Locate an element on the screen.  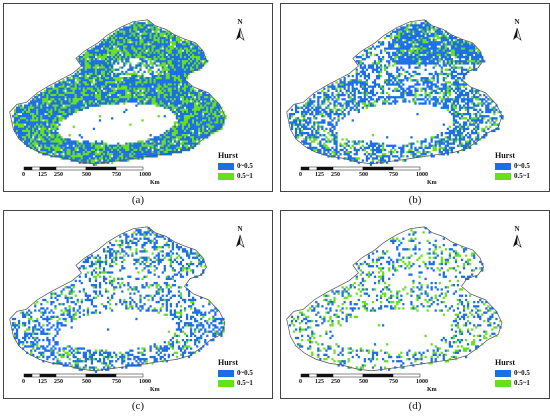
caption-c: (c) is located at coordinates (138, 406).